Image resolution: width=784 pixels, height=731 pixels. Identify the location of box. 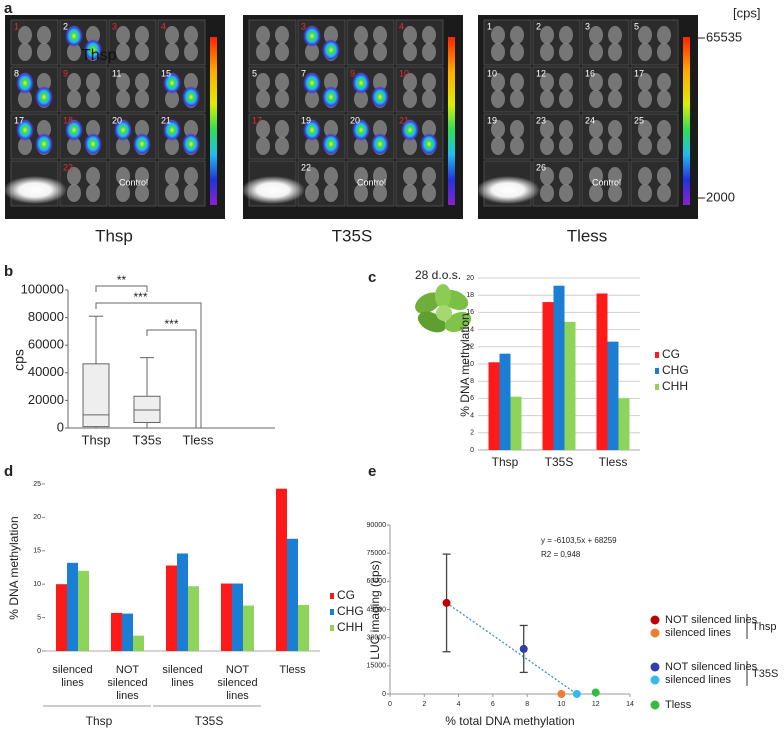
(147, 409).